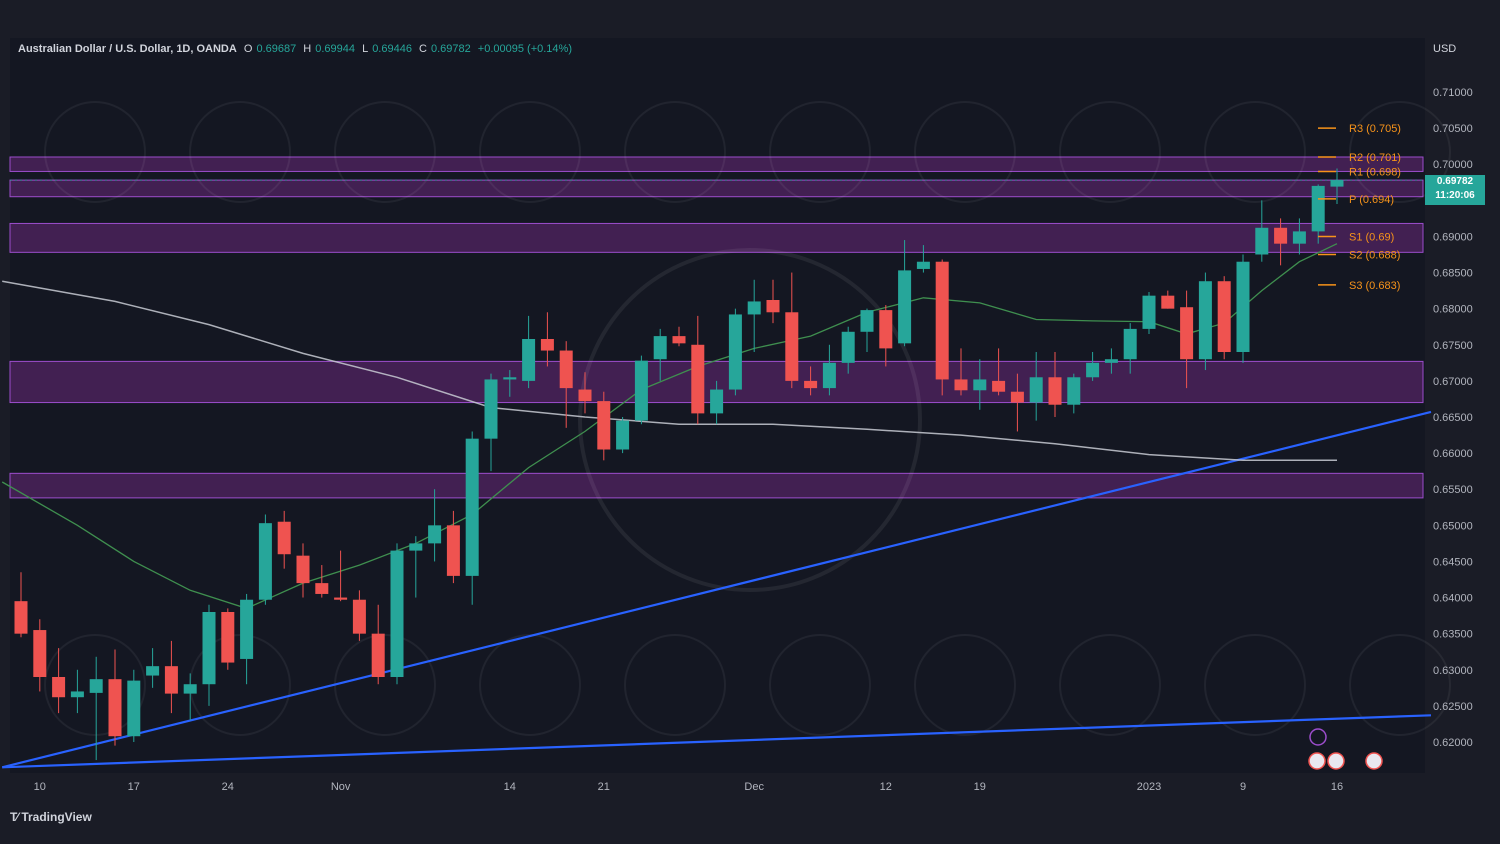  Describe the element at coordinates (1337, 787) in the screenshot. I see `x-tick-label: 16` at that location.